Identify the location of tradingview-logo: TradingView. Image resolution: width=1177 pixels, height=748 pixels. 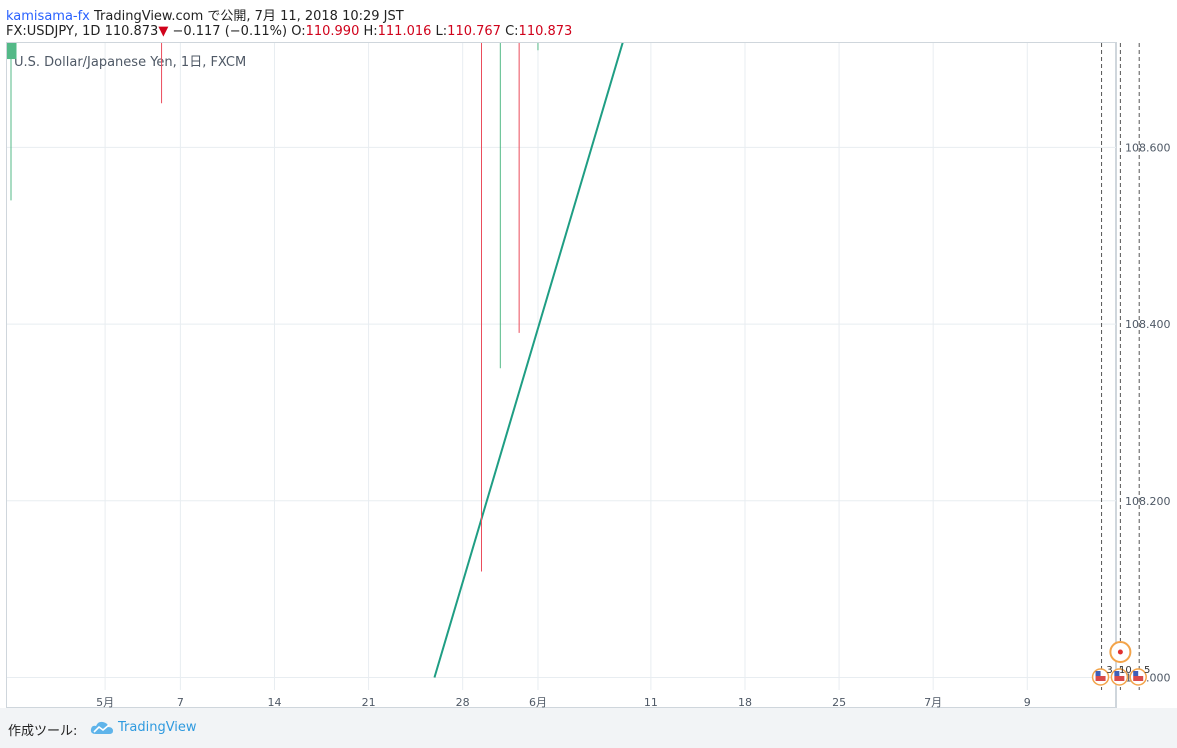
(143, 727).